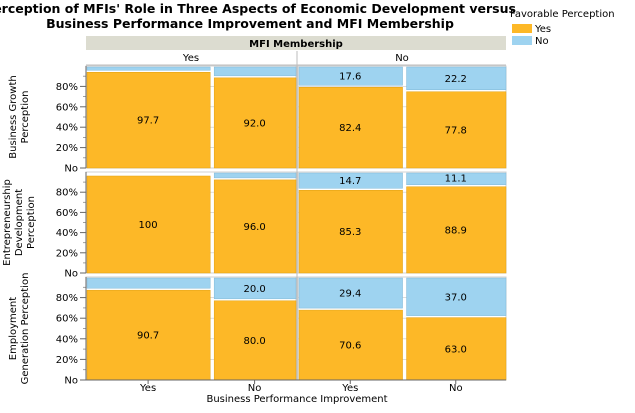  What do you see at coordinates (522, 28) in the screenshot?
I see `legend-swatch-yes` at bounding box center [522, 28].